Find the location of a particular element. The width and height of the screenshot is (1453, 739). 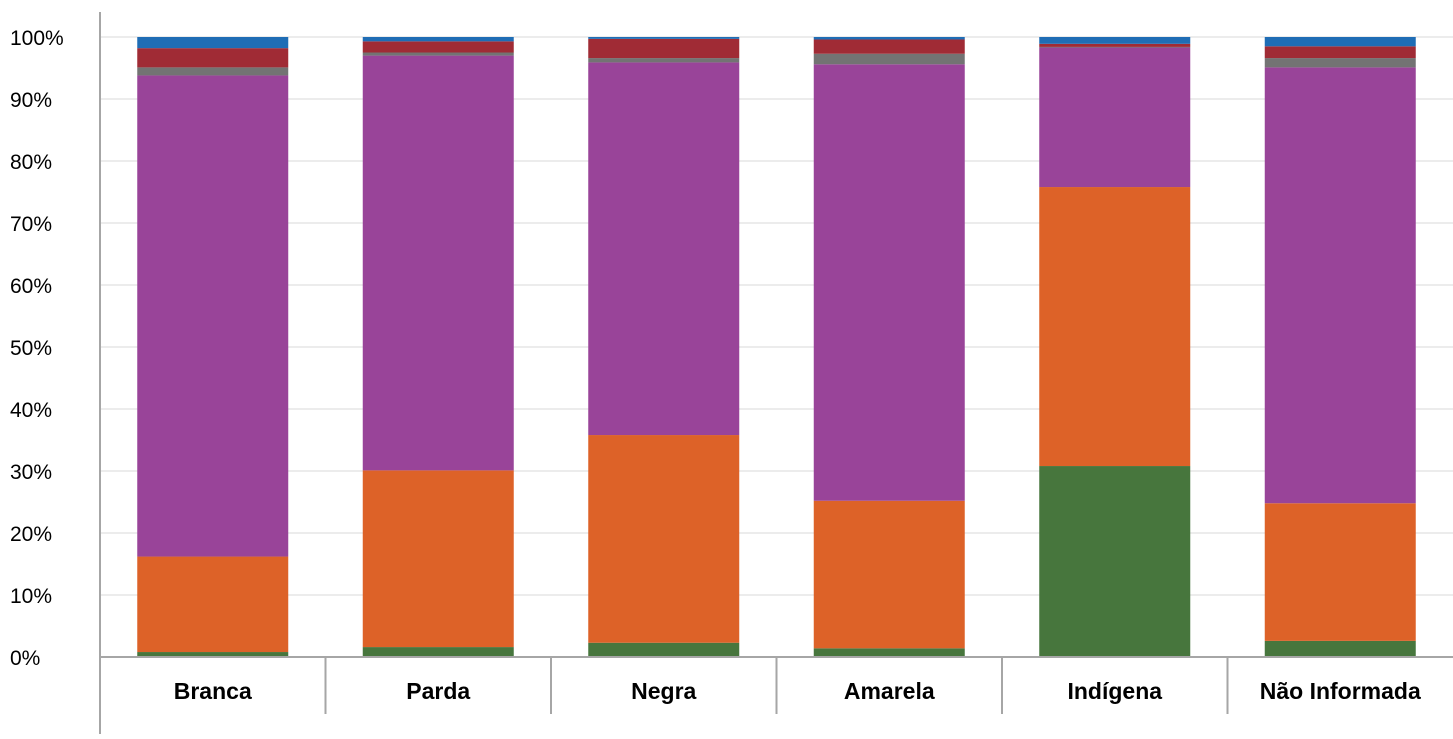

category-label: Não Informada is located at coordinates (1340, 691).